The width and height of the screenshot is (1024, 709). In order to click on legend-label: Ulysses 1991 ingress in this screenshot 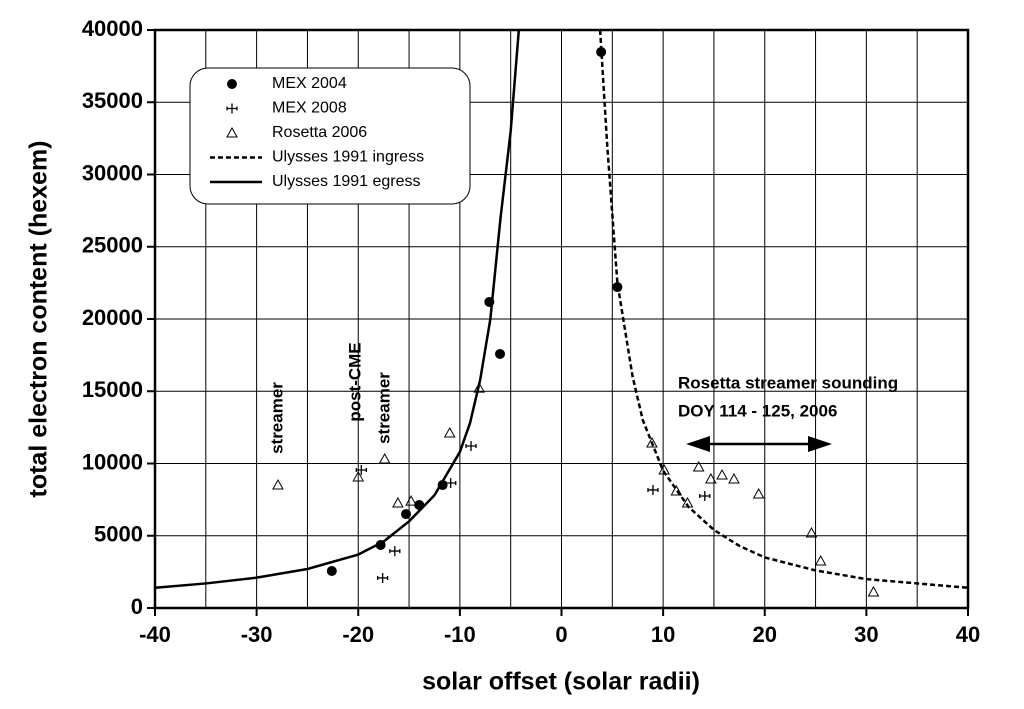, I will do `click(348, 157)`.